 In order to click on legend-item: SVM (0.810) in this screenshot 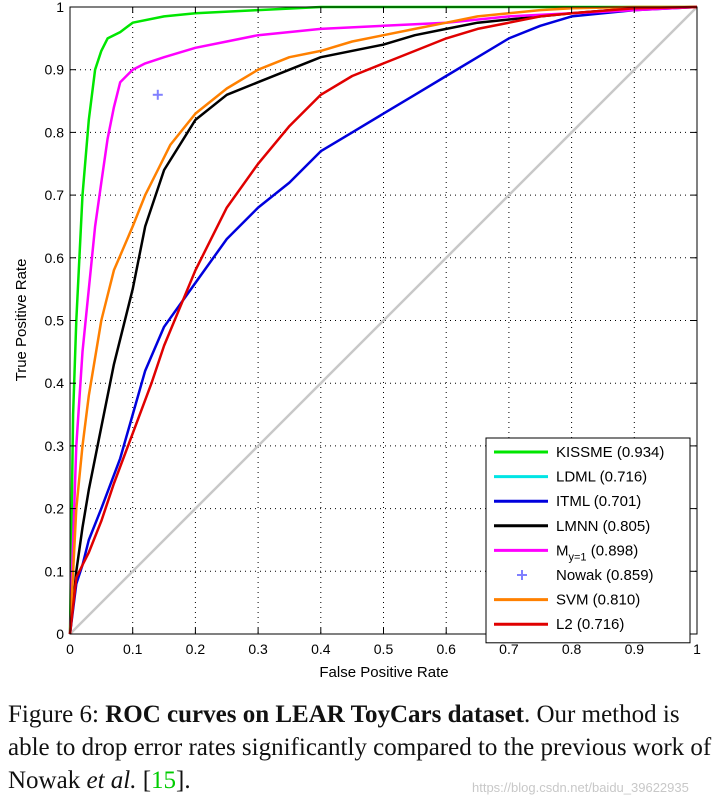, I will do `click(567, 600)`.